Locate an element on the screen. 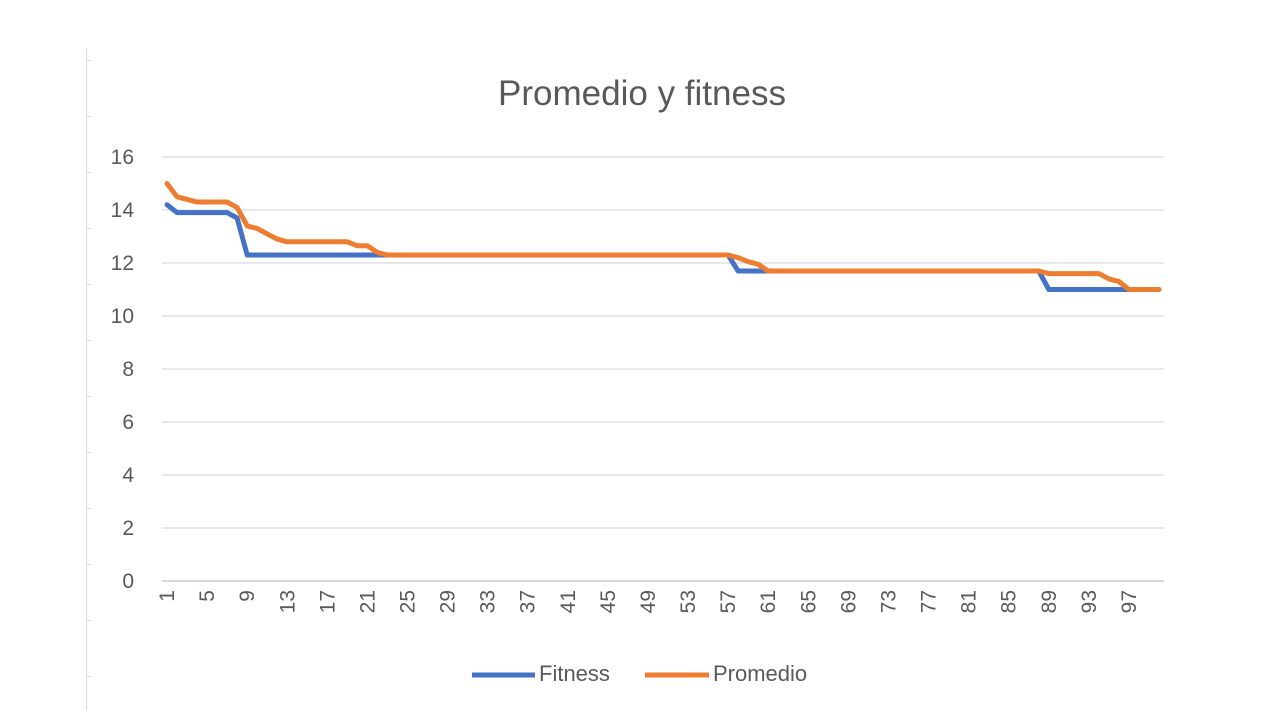  x-tick-label: 33 is located at coordinates (488, 601).